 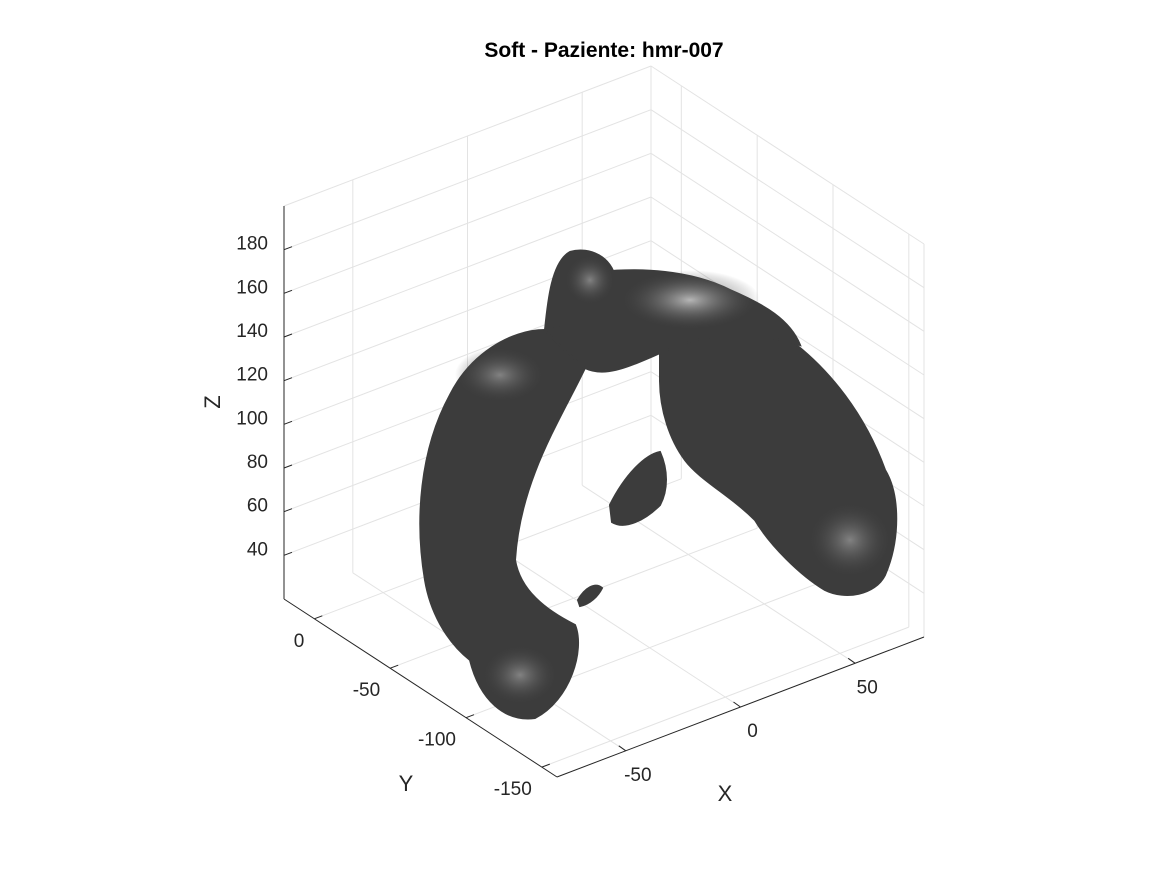 What do you see at coordinates (252, 331) in the screenshot?
I see `z-tick-label: 140` at bounding box center [252, 331].